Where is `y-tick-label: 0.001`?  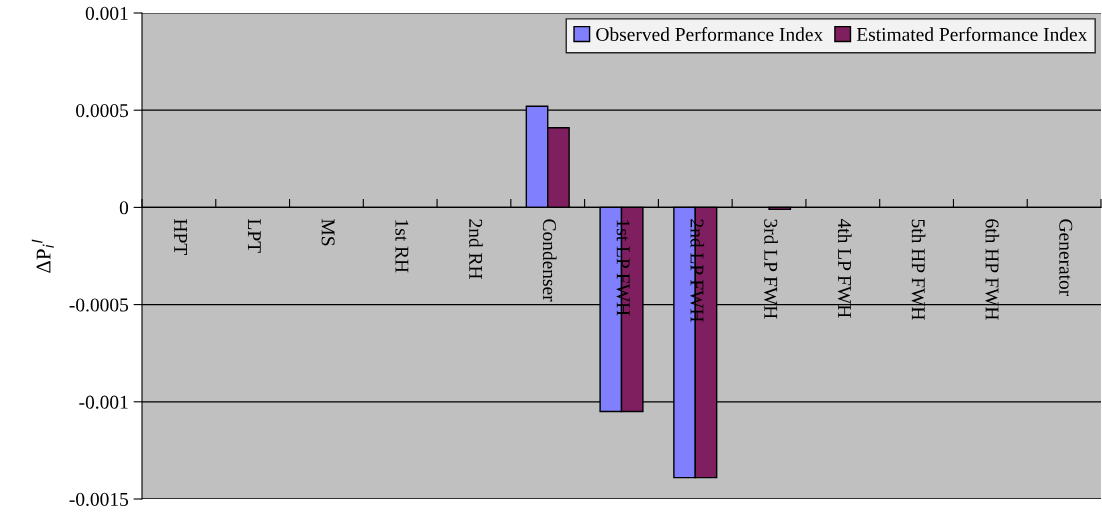
y-tick-label: 0.001 is located at coordinates (106, 13).